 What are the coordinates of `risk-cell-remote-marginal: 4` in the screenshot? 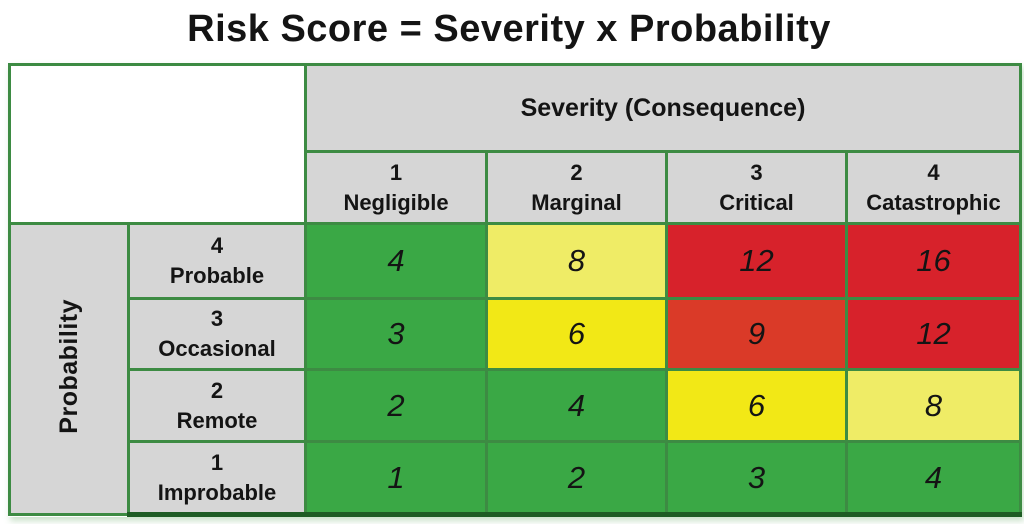 It's located at (576, 405).